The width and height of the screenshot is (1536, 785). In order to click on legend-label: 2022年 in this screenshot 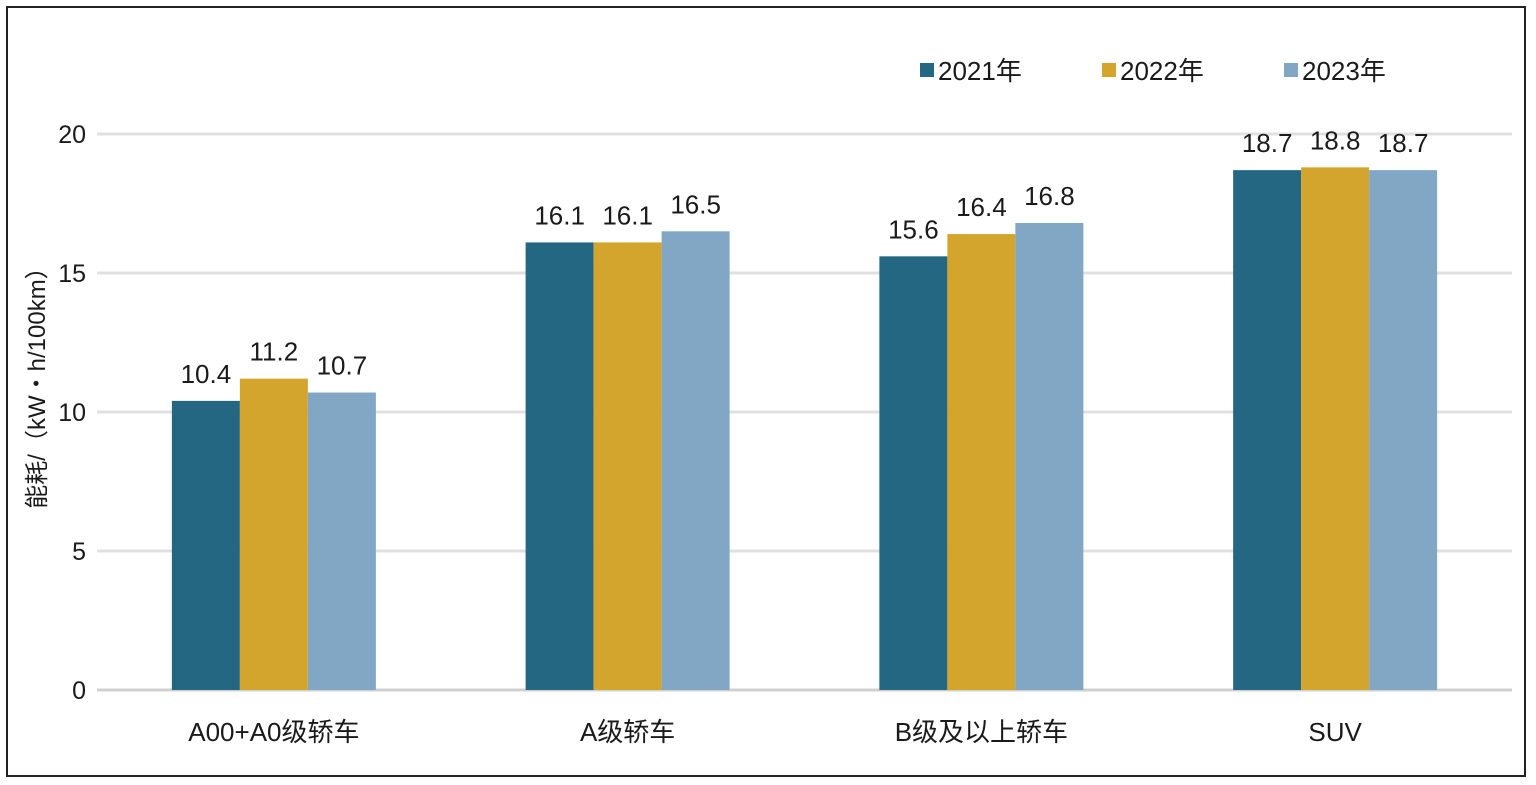, I will do `click(1162, 71)`.